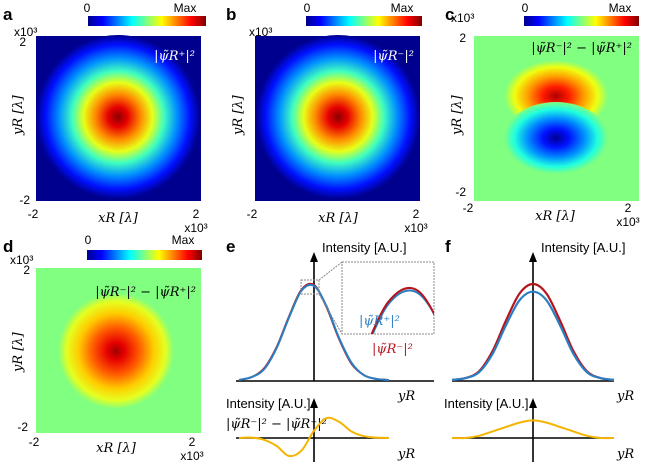  I want to click on difference-label: |ψ̃R⁻|² − |ψ̃R⁺|², so click(276, 424).